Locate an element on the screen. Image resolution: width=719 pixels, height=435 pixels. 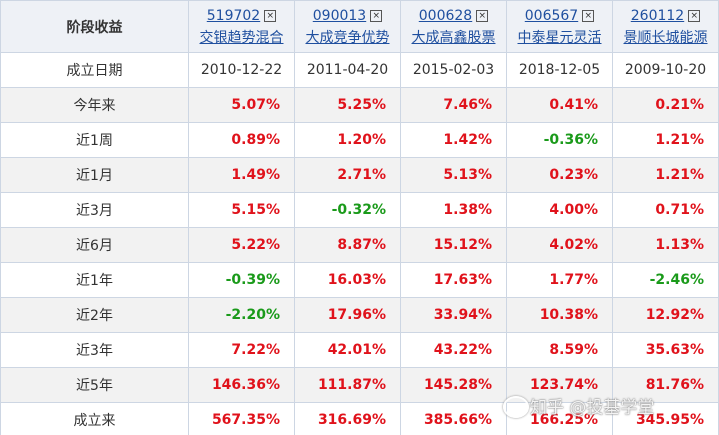
fund-name-line: 交银趋势混合 is located at coordinates (241, 38).